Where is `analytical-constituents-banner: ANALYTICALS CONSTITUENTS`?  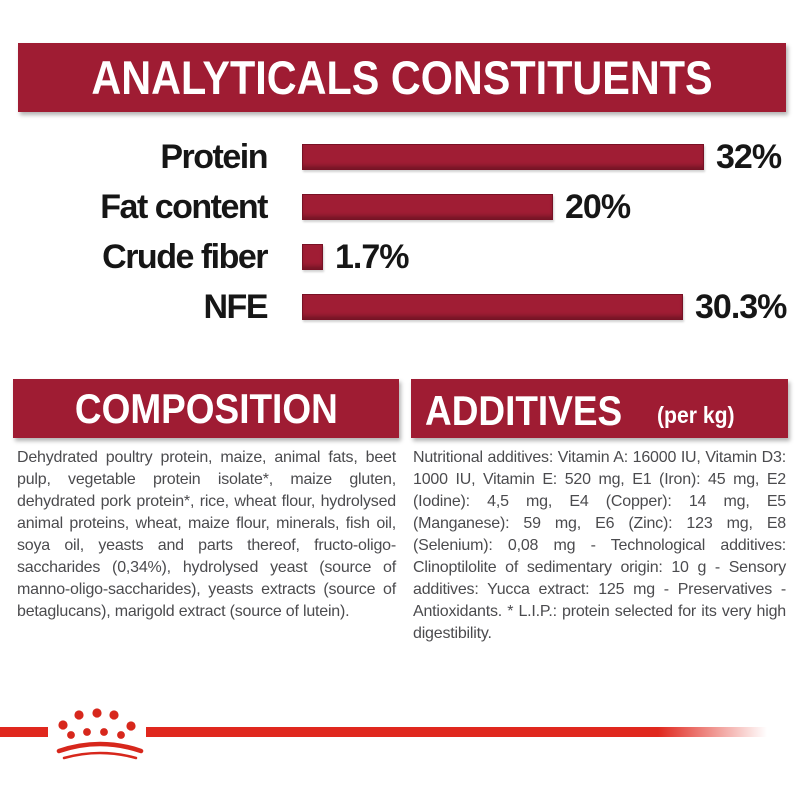 analytical-constituents-banner: ANALYTICALS CONSTITUENTS is located at coordinates (402, 77).